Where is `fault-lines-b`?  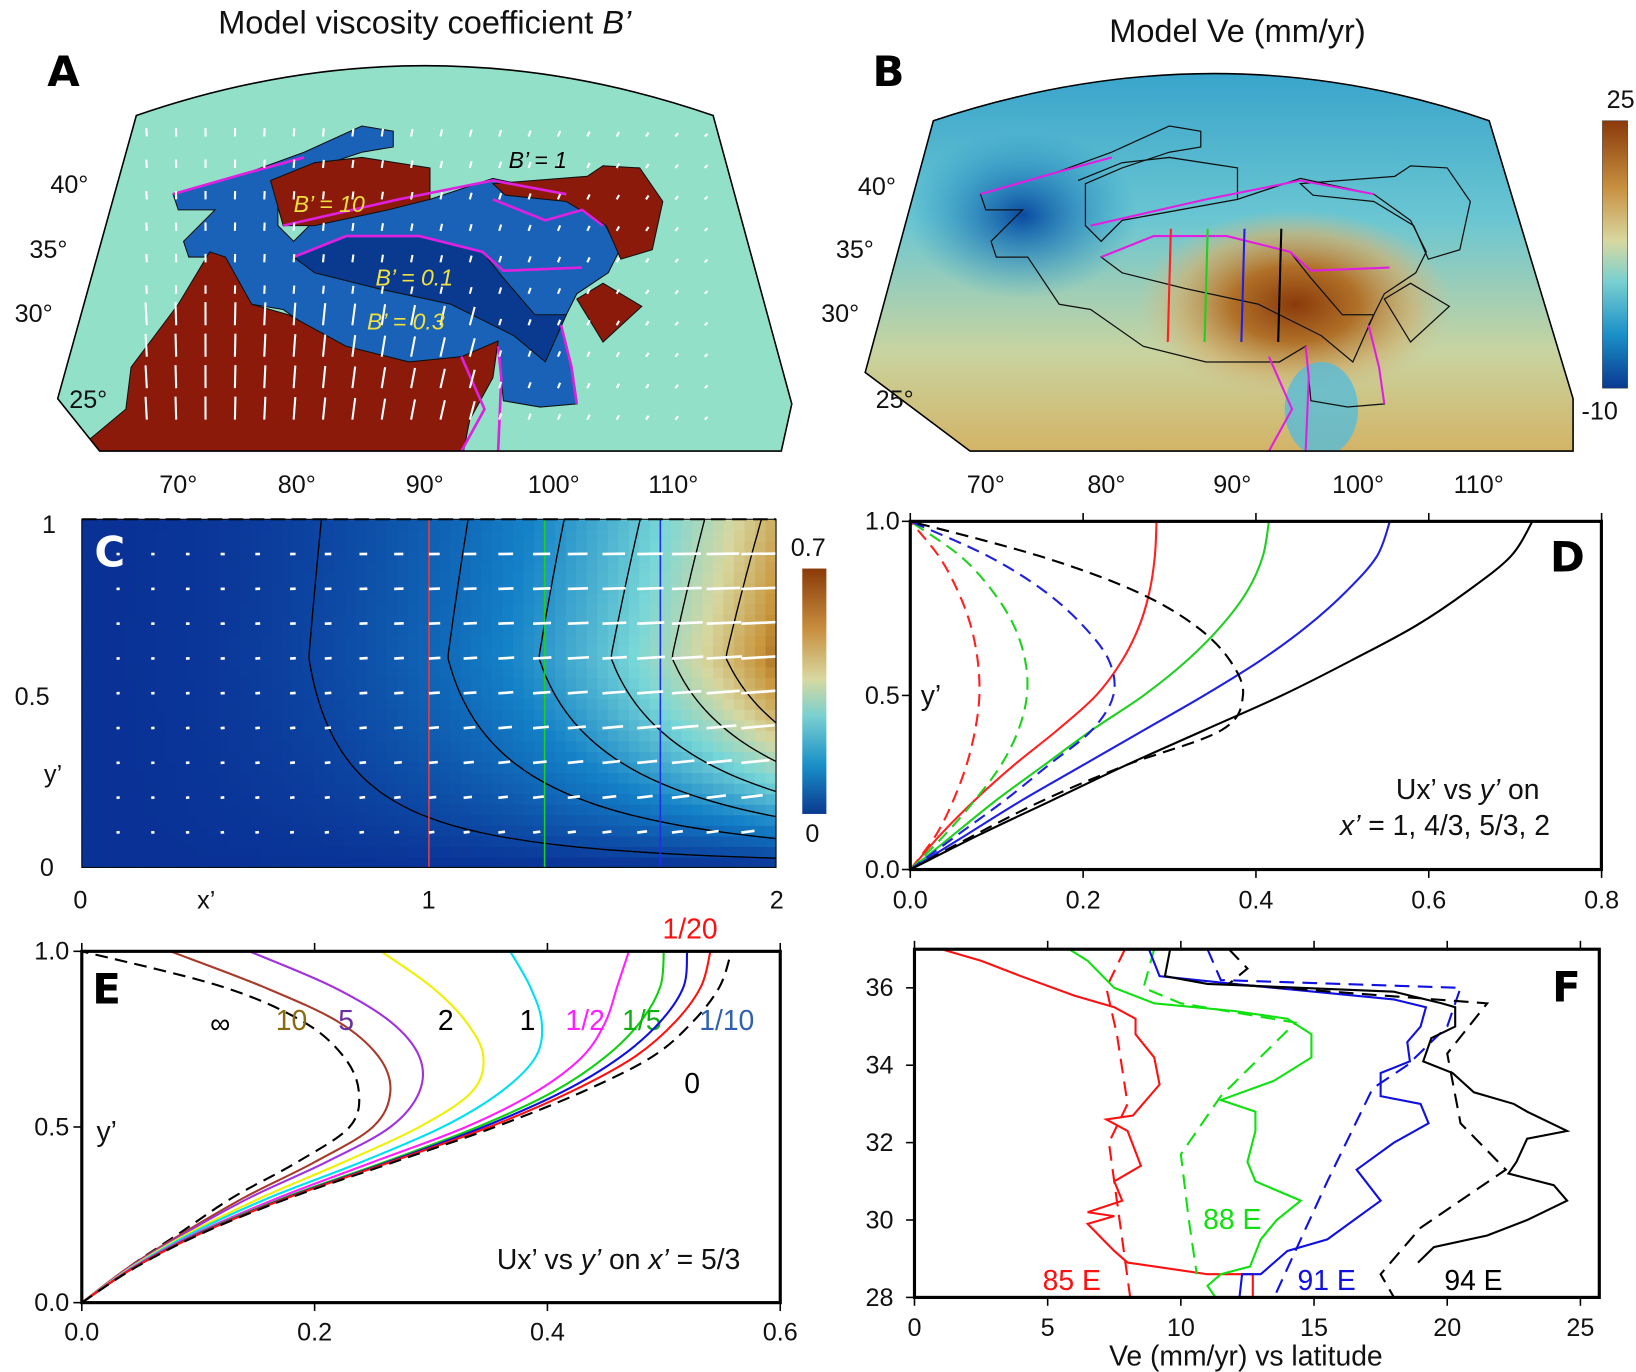
fault-lines-b is located at coordinates (1185, 304).